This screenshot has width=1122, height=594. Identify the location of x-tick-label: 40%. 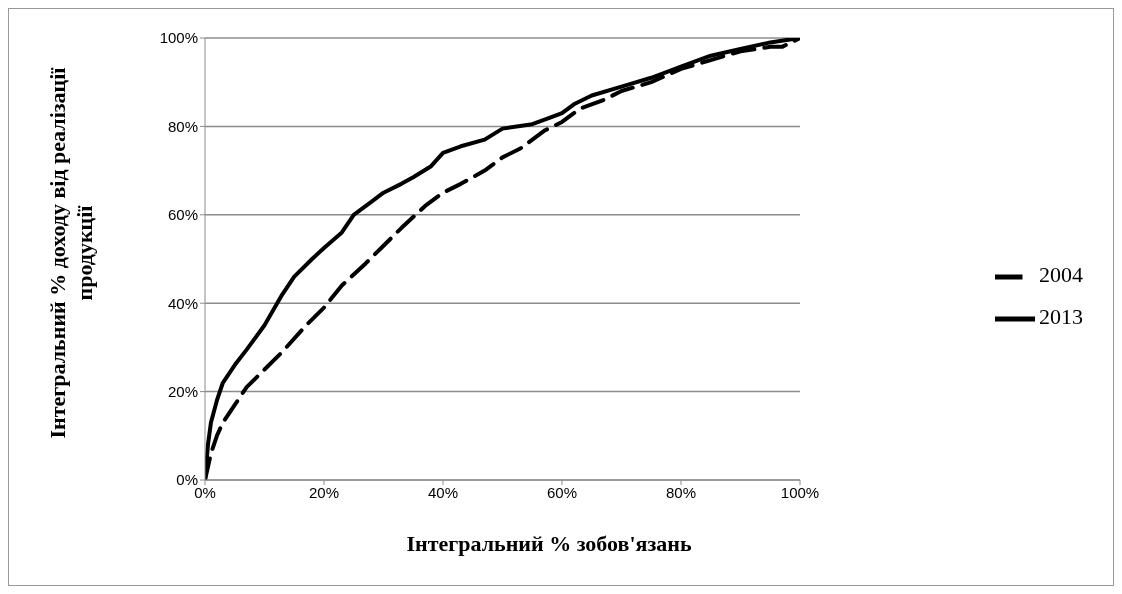
(443, 492).